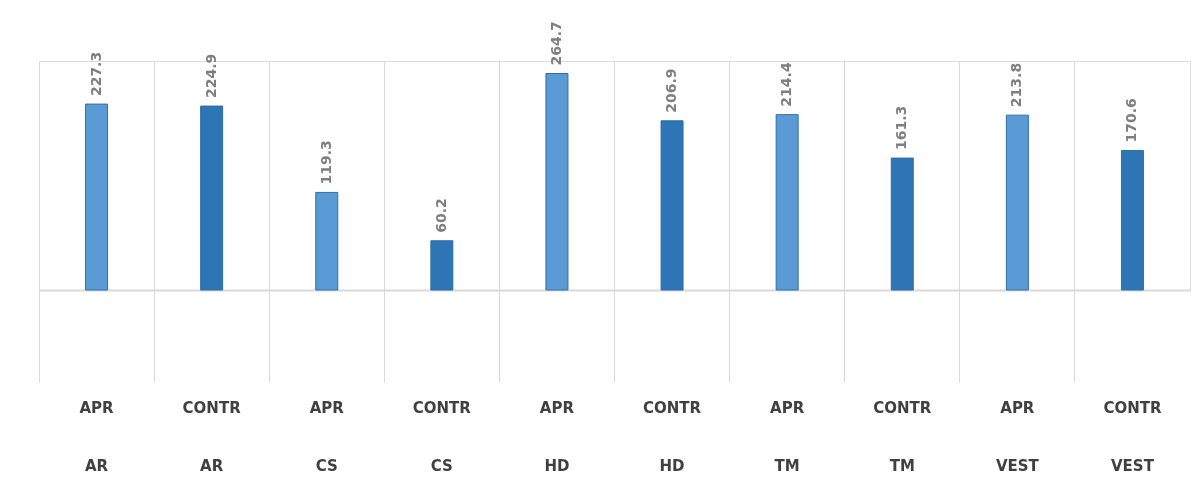 The image size is (1202, 481). I want to click on category-label: CONTR CS, so click(441, 436).